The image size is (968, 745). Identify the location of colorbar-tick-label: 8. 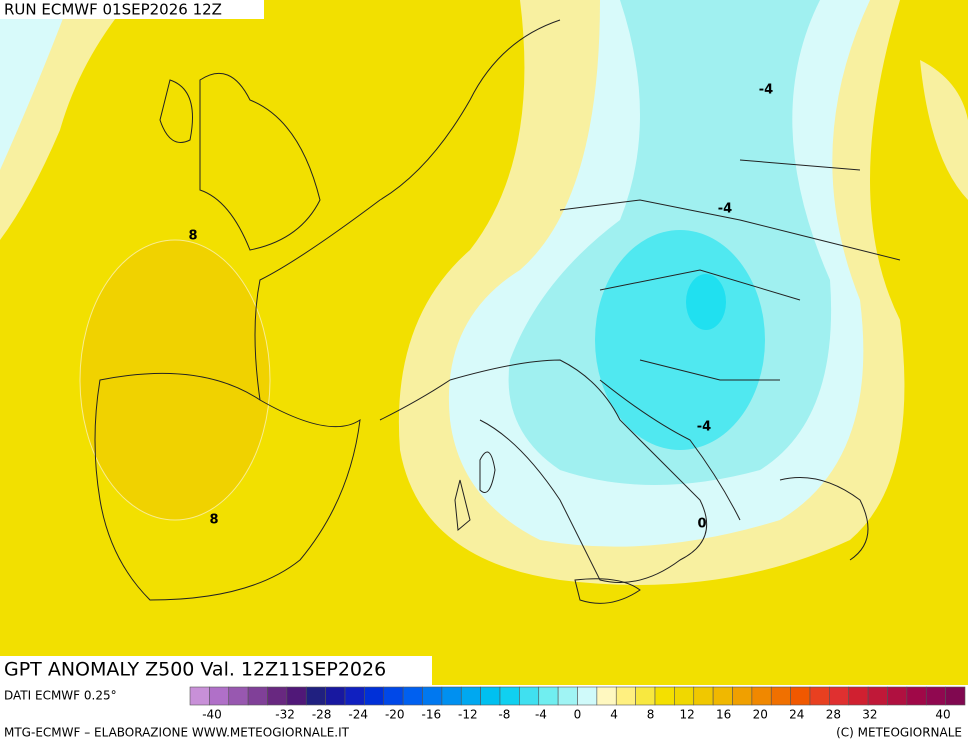
(651, 715).